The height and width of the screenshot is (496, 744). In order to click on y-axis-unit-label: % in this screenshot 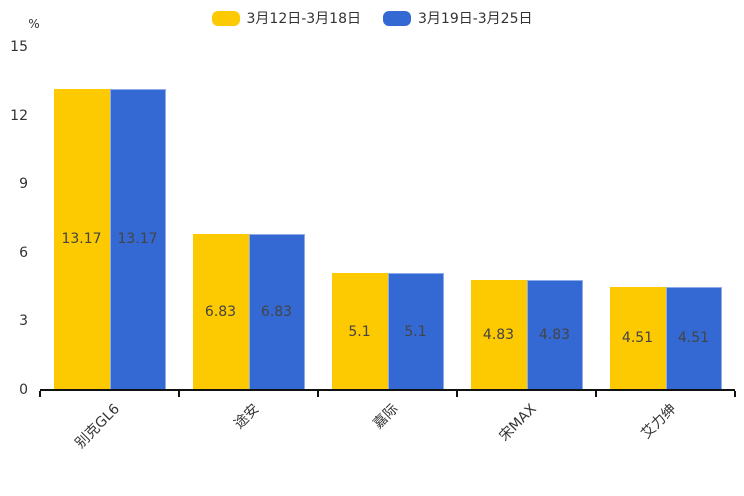, I will do `click(34, 24)`.